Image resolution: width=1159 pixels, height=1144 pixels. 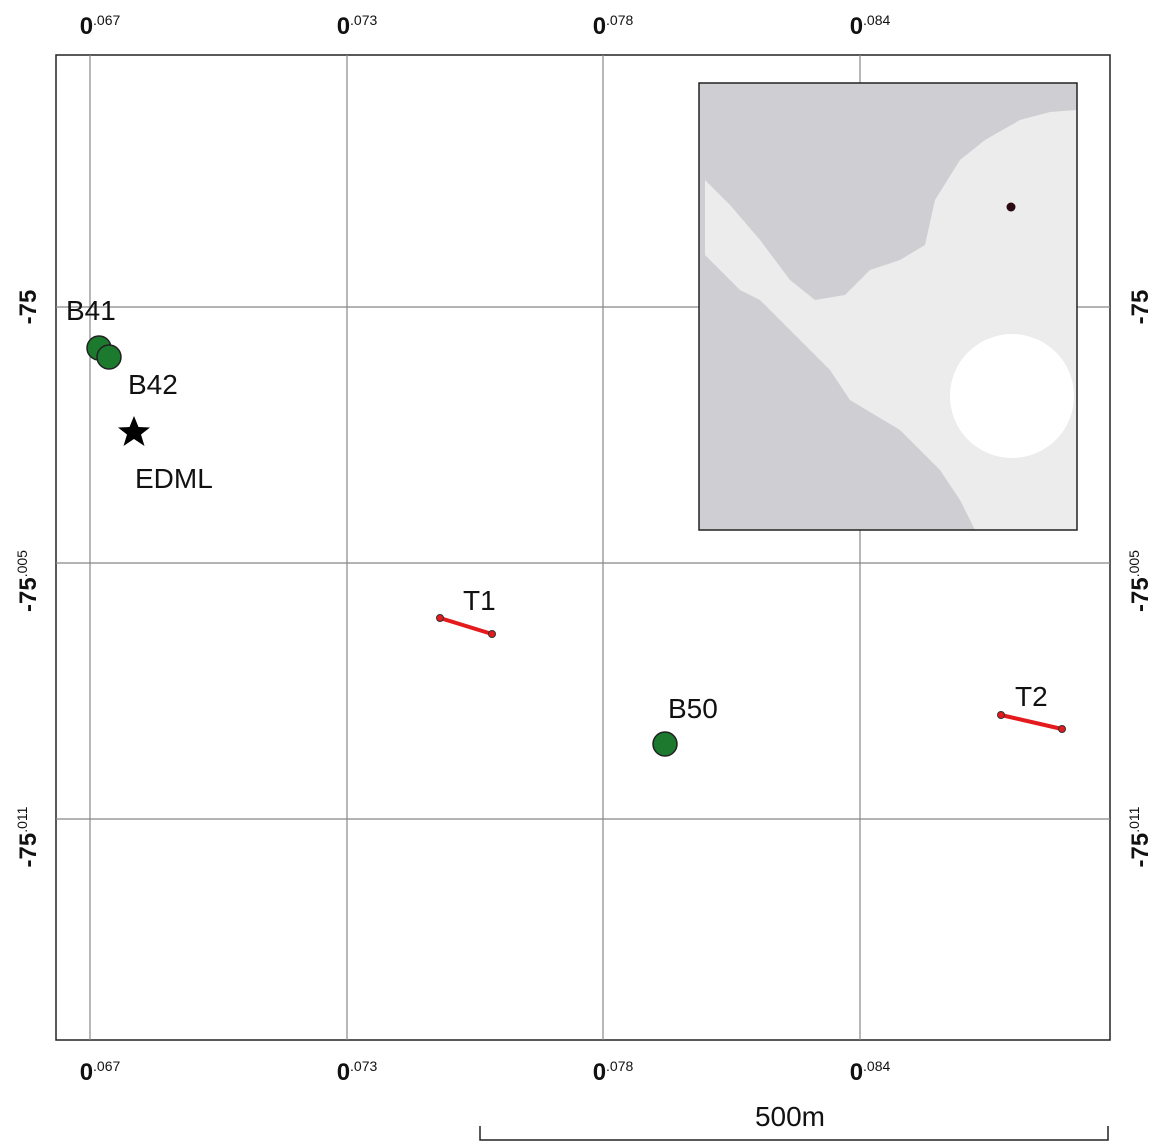 I want to click on site-label: B42, so click(x=153, y=384).